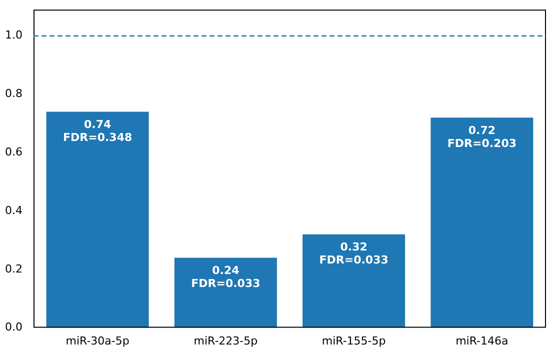 The height and width of the screenshot is (353, 550). Describe the element at coordinates (482, 341) in the screenshot. I see `x-tick-label: miR-146a` at that location.